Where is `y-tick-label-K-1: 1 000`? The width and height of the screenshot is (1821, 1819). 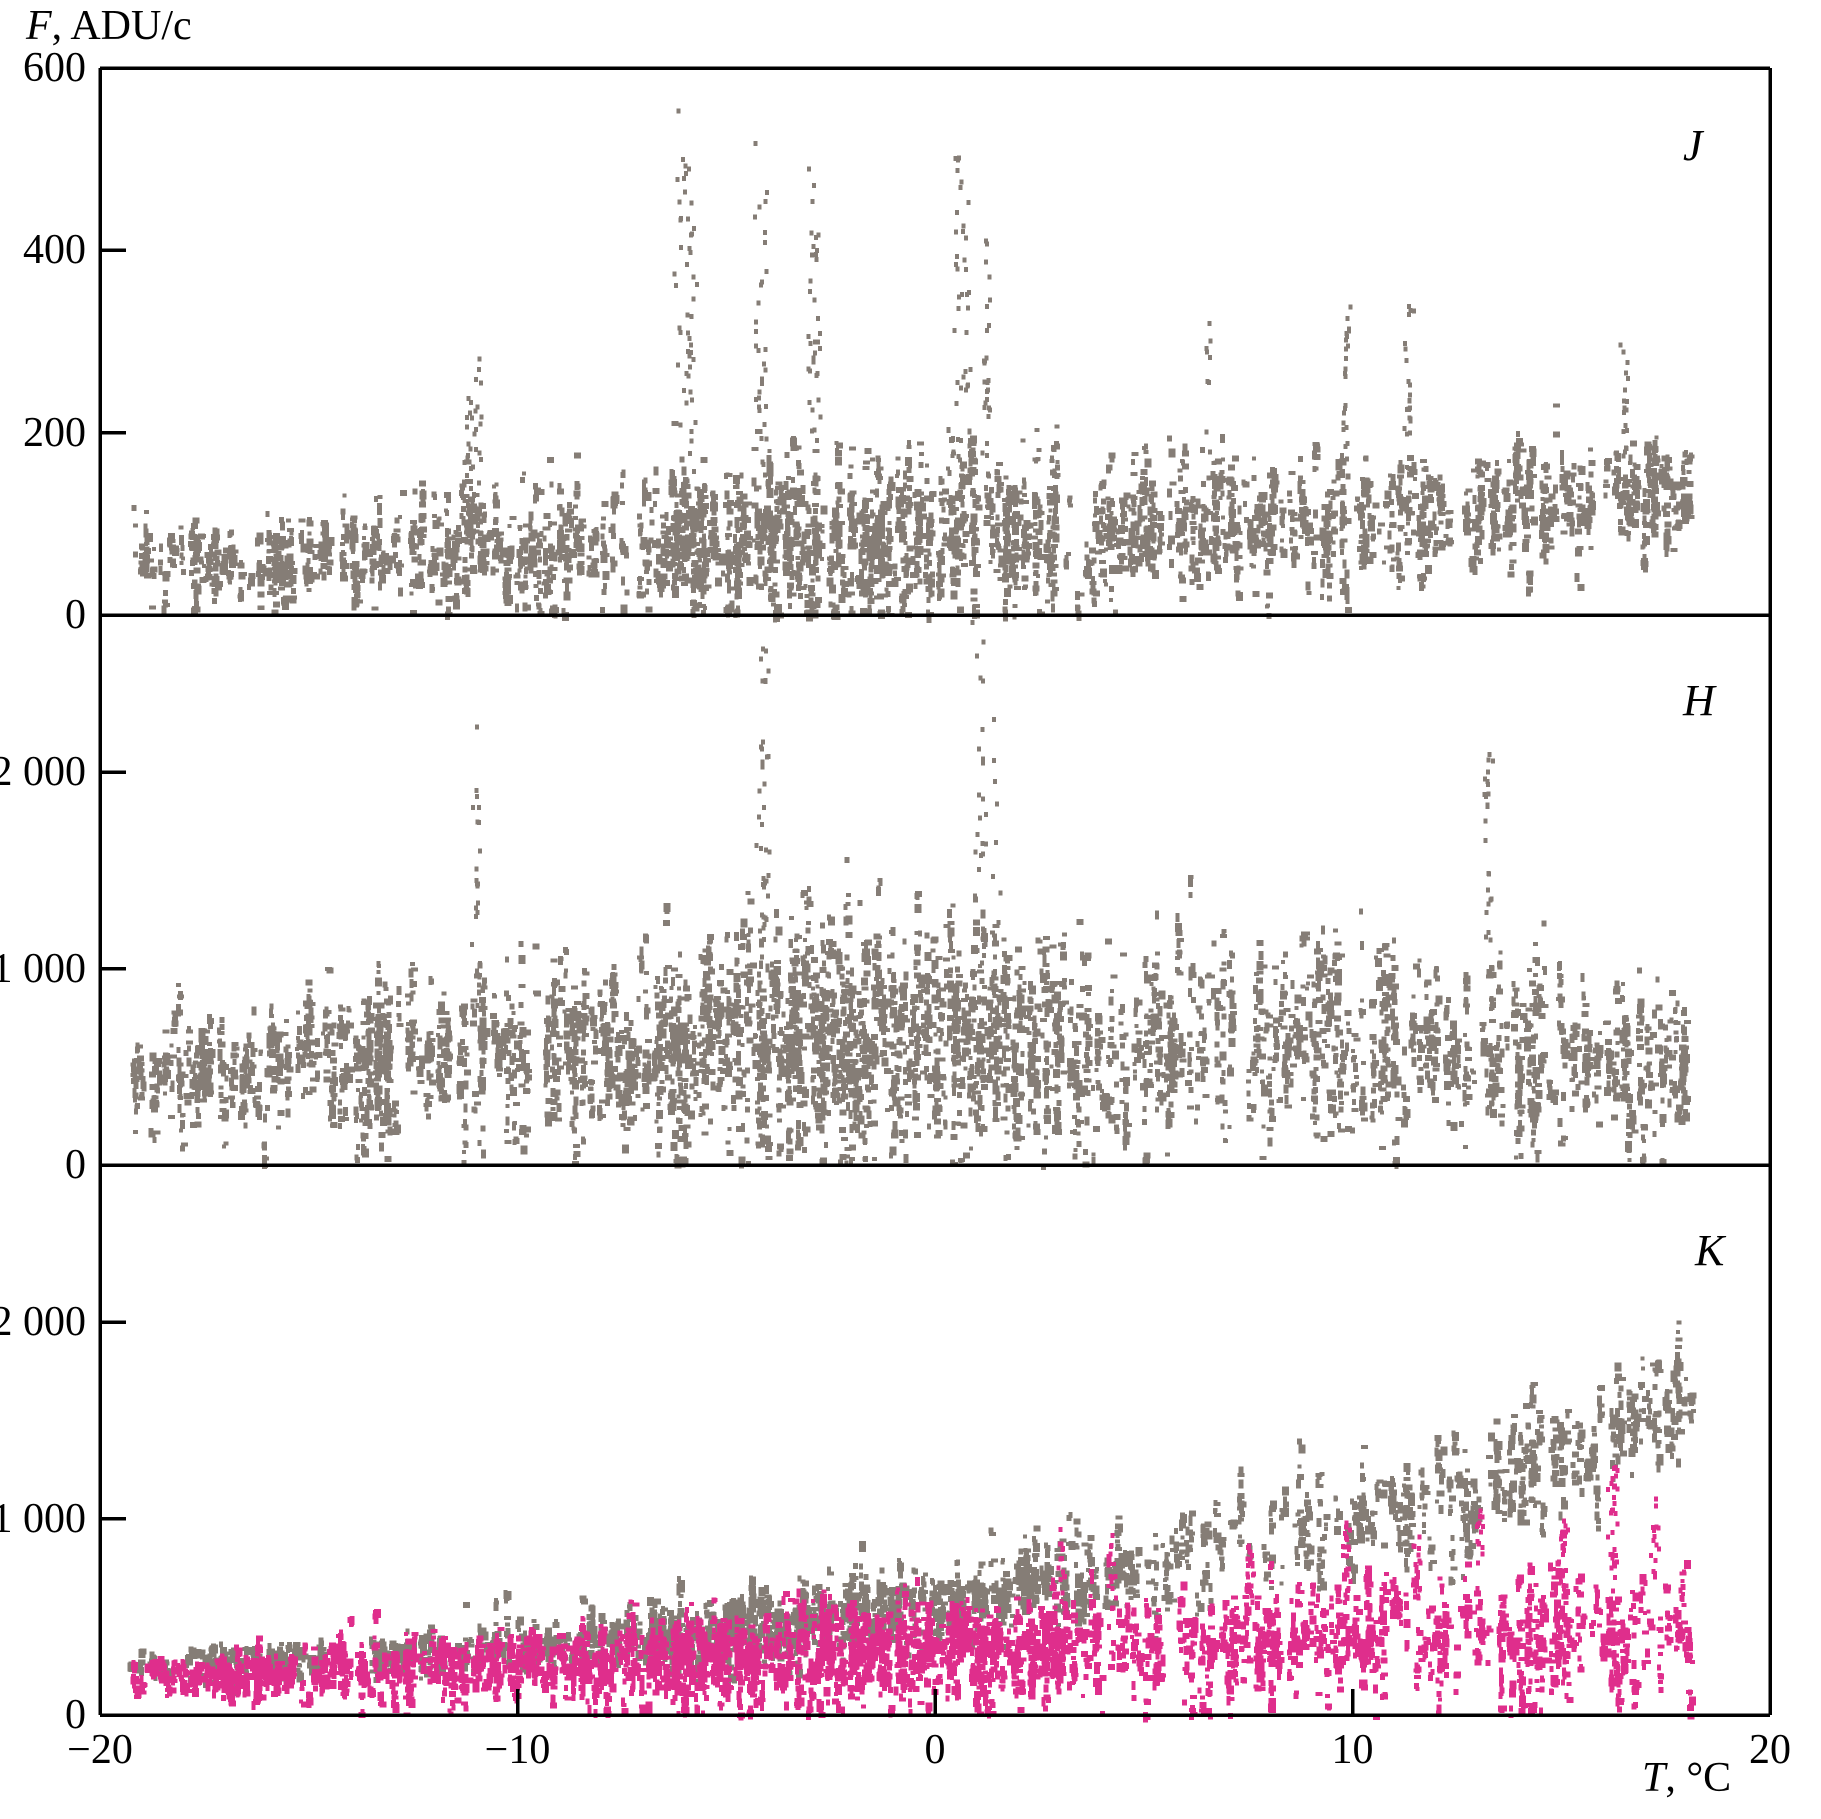 y-tick-label-K-1: 1 000 is located at coordinates (43, 1519).